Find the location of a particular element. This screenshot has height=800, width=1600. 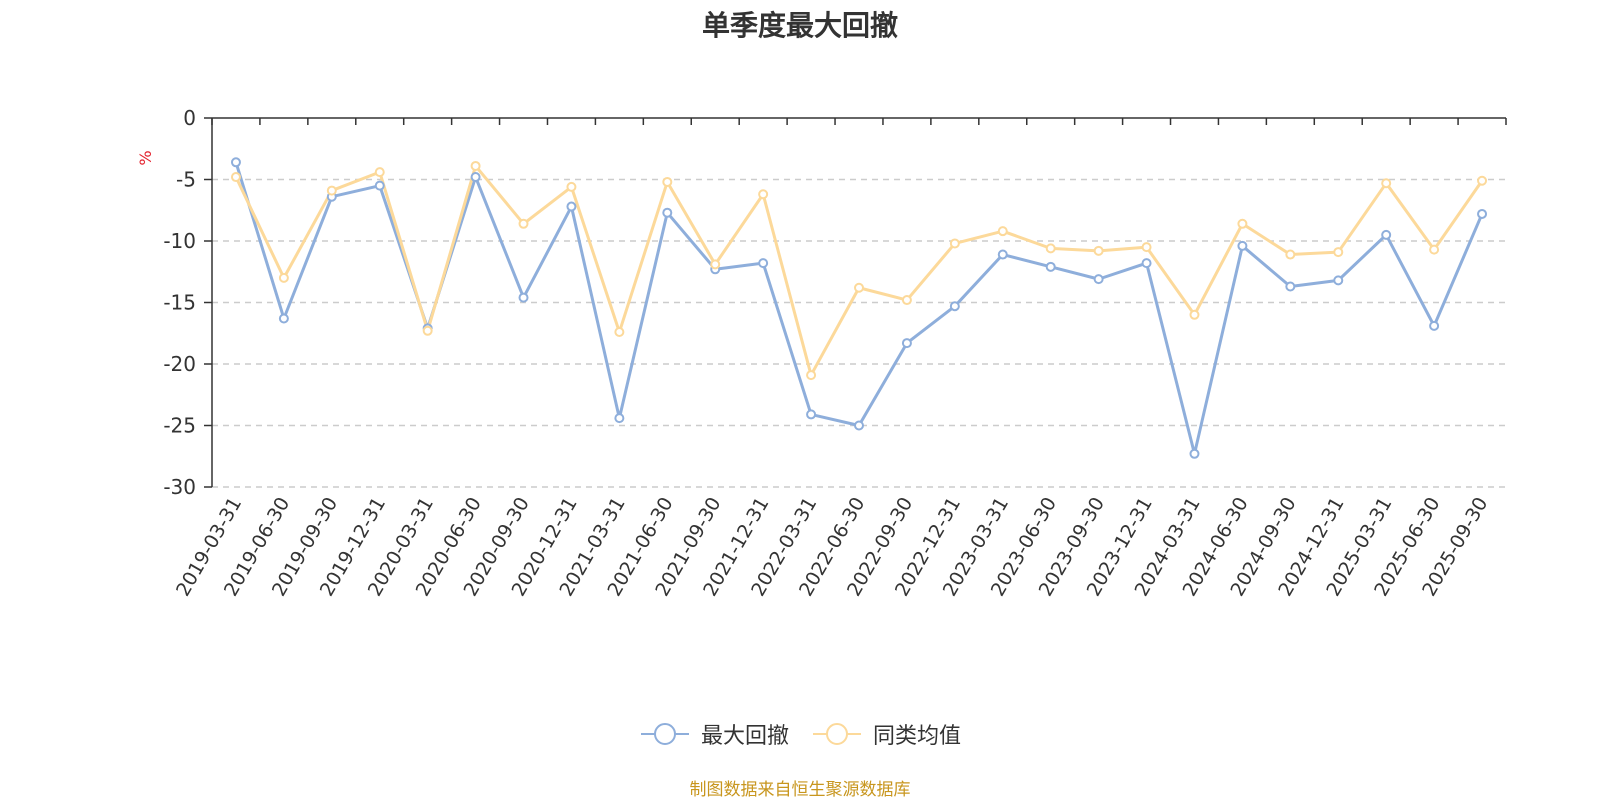

y-tick-label: 0 is located at coordinates (189, 118).